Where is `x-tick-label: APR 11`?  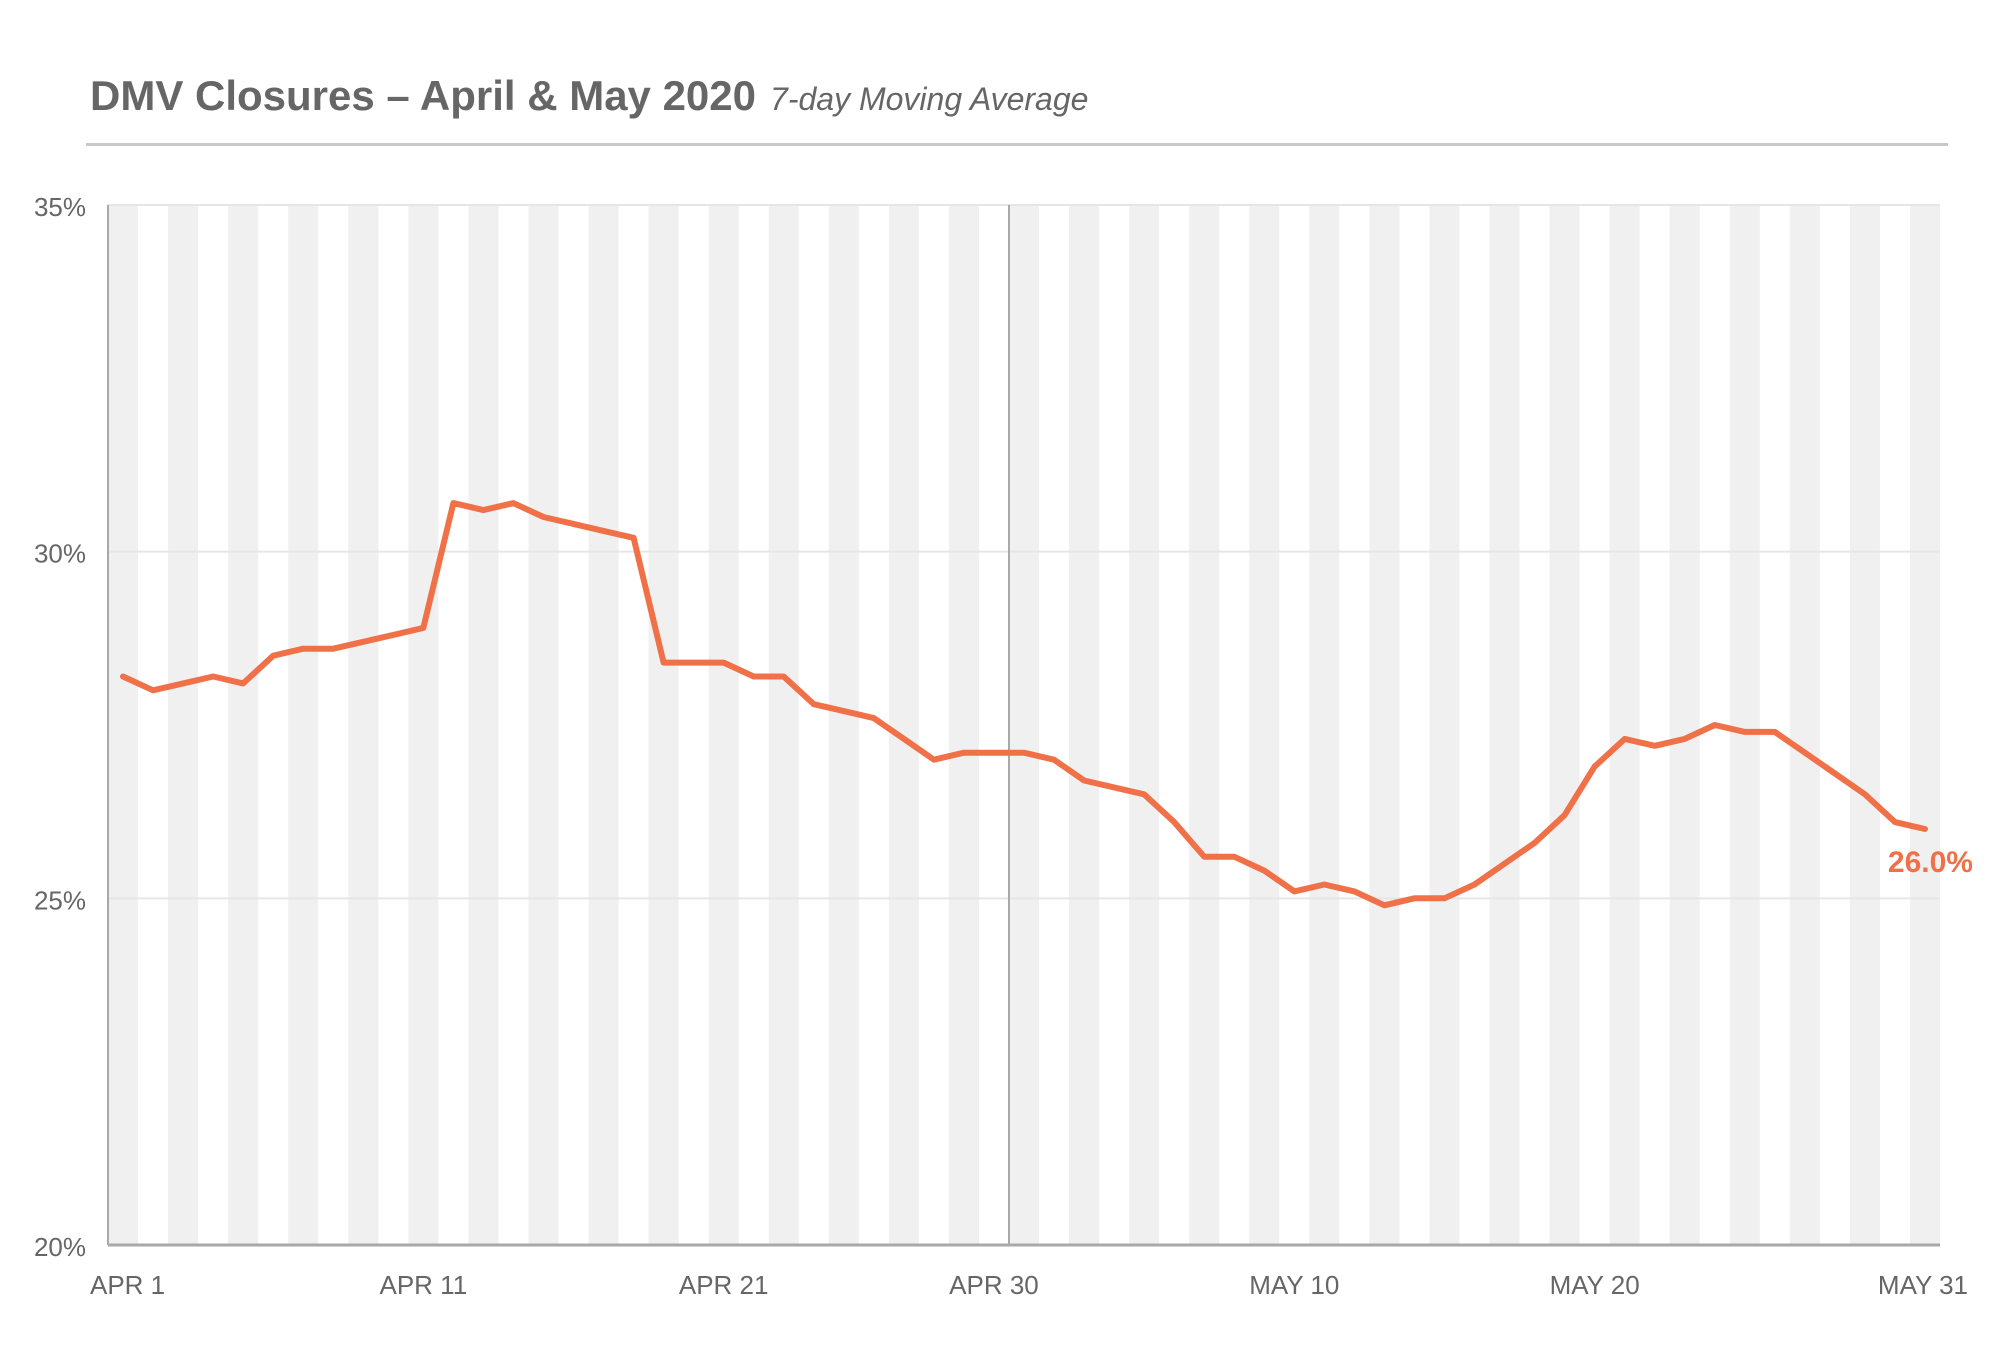
x-tick-label: APR 11 is located at coordinates (424, 1285).